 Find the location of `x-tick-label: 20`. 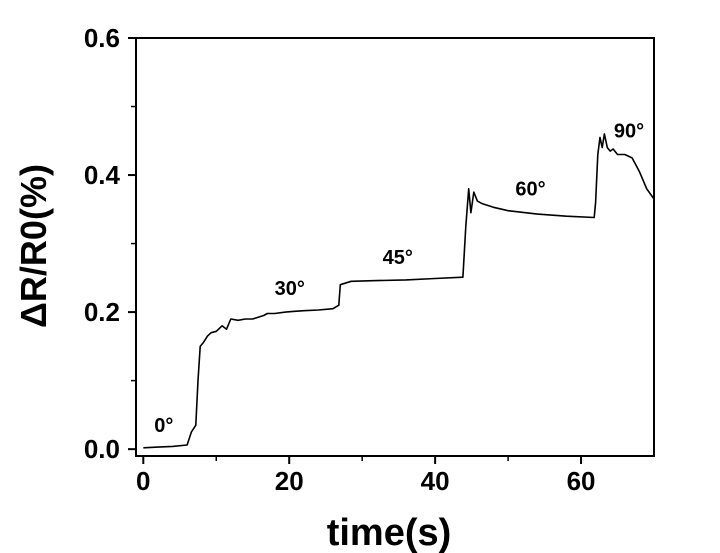

x-tick-label: 20 is located at coordinates (289, 481).